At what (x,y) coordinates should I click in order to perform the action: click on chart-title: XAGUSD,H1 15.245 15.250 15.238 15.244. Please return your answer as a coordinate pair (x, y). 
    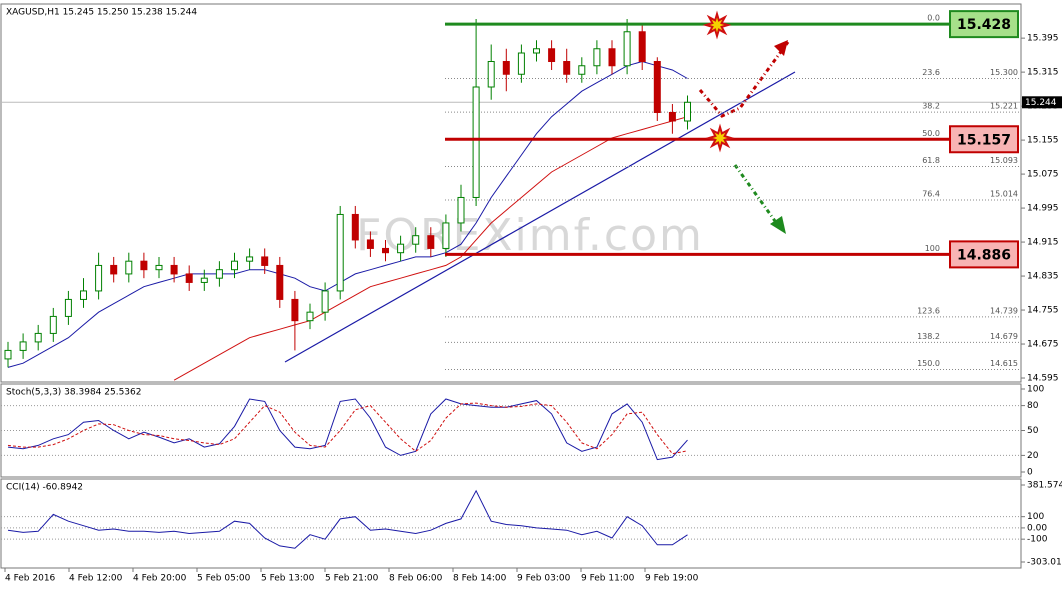
    Looking at the image, I should click on (101, 13).